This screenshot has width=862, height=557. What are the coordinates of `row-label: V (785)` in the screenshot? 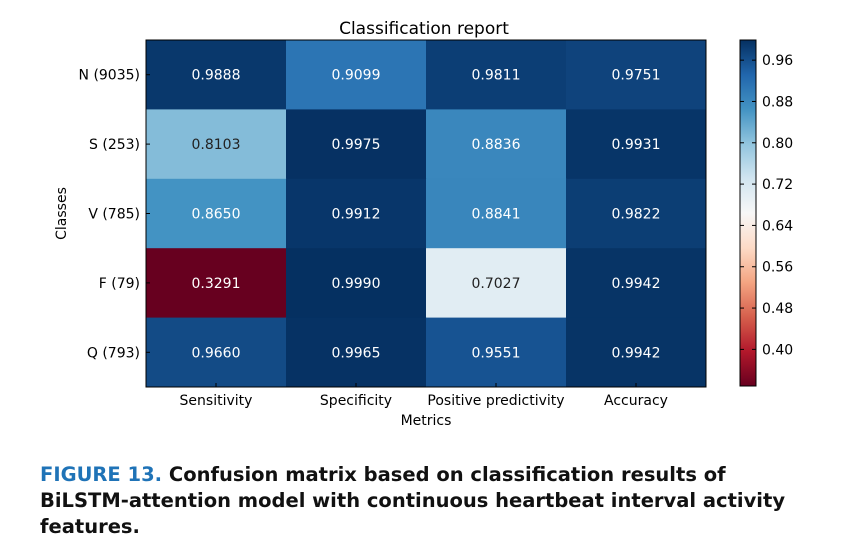 It's located at (114, 215).